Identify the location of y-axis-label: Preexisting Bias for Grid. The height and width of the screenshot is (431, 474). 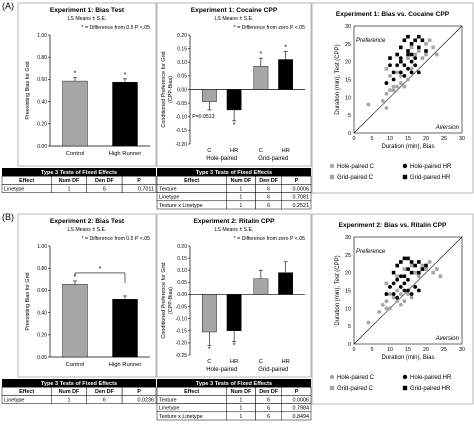
(28, 90).